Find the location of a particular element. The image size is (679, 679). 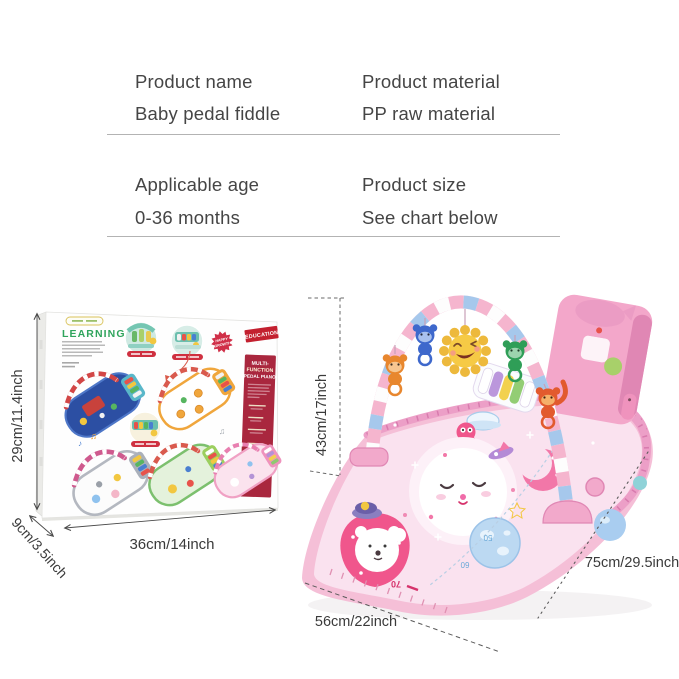

ruler-number-70: 70 is located at coordinates (396, 584).